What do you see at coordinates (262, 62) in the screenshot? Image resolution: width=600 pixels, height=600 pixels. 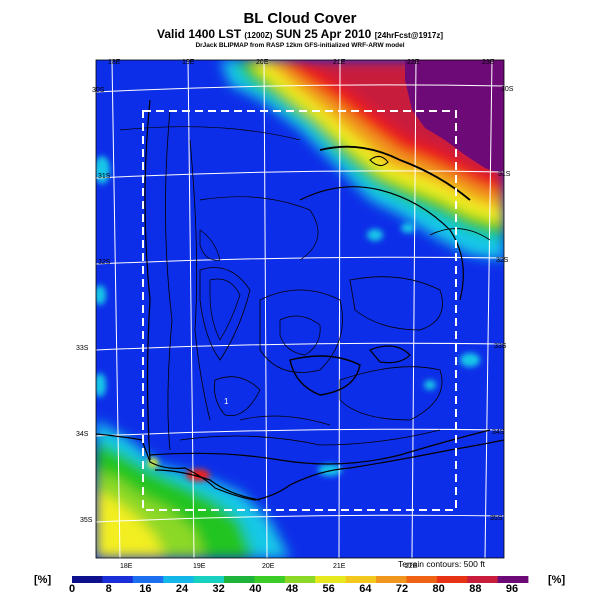 I see `lon-label-top: 20E` at bounding box center [262, 62].